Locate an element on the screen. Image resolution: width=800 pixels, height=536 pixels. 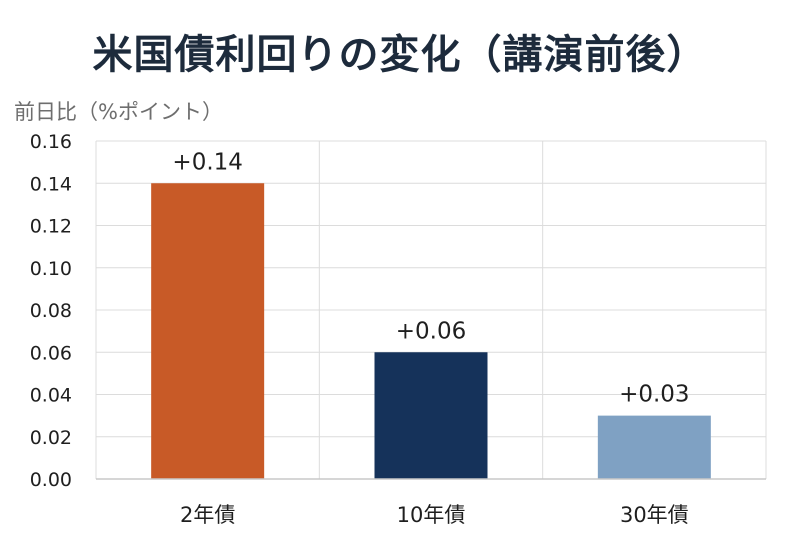
y-tick-label: 0.14 is located at coordinates (51, 184).